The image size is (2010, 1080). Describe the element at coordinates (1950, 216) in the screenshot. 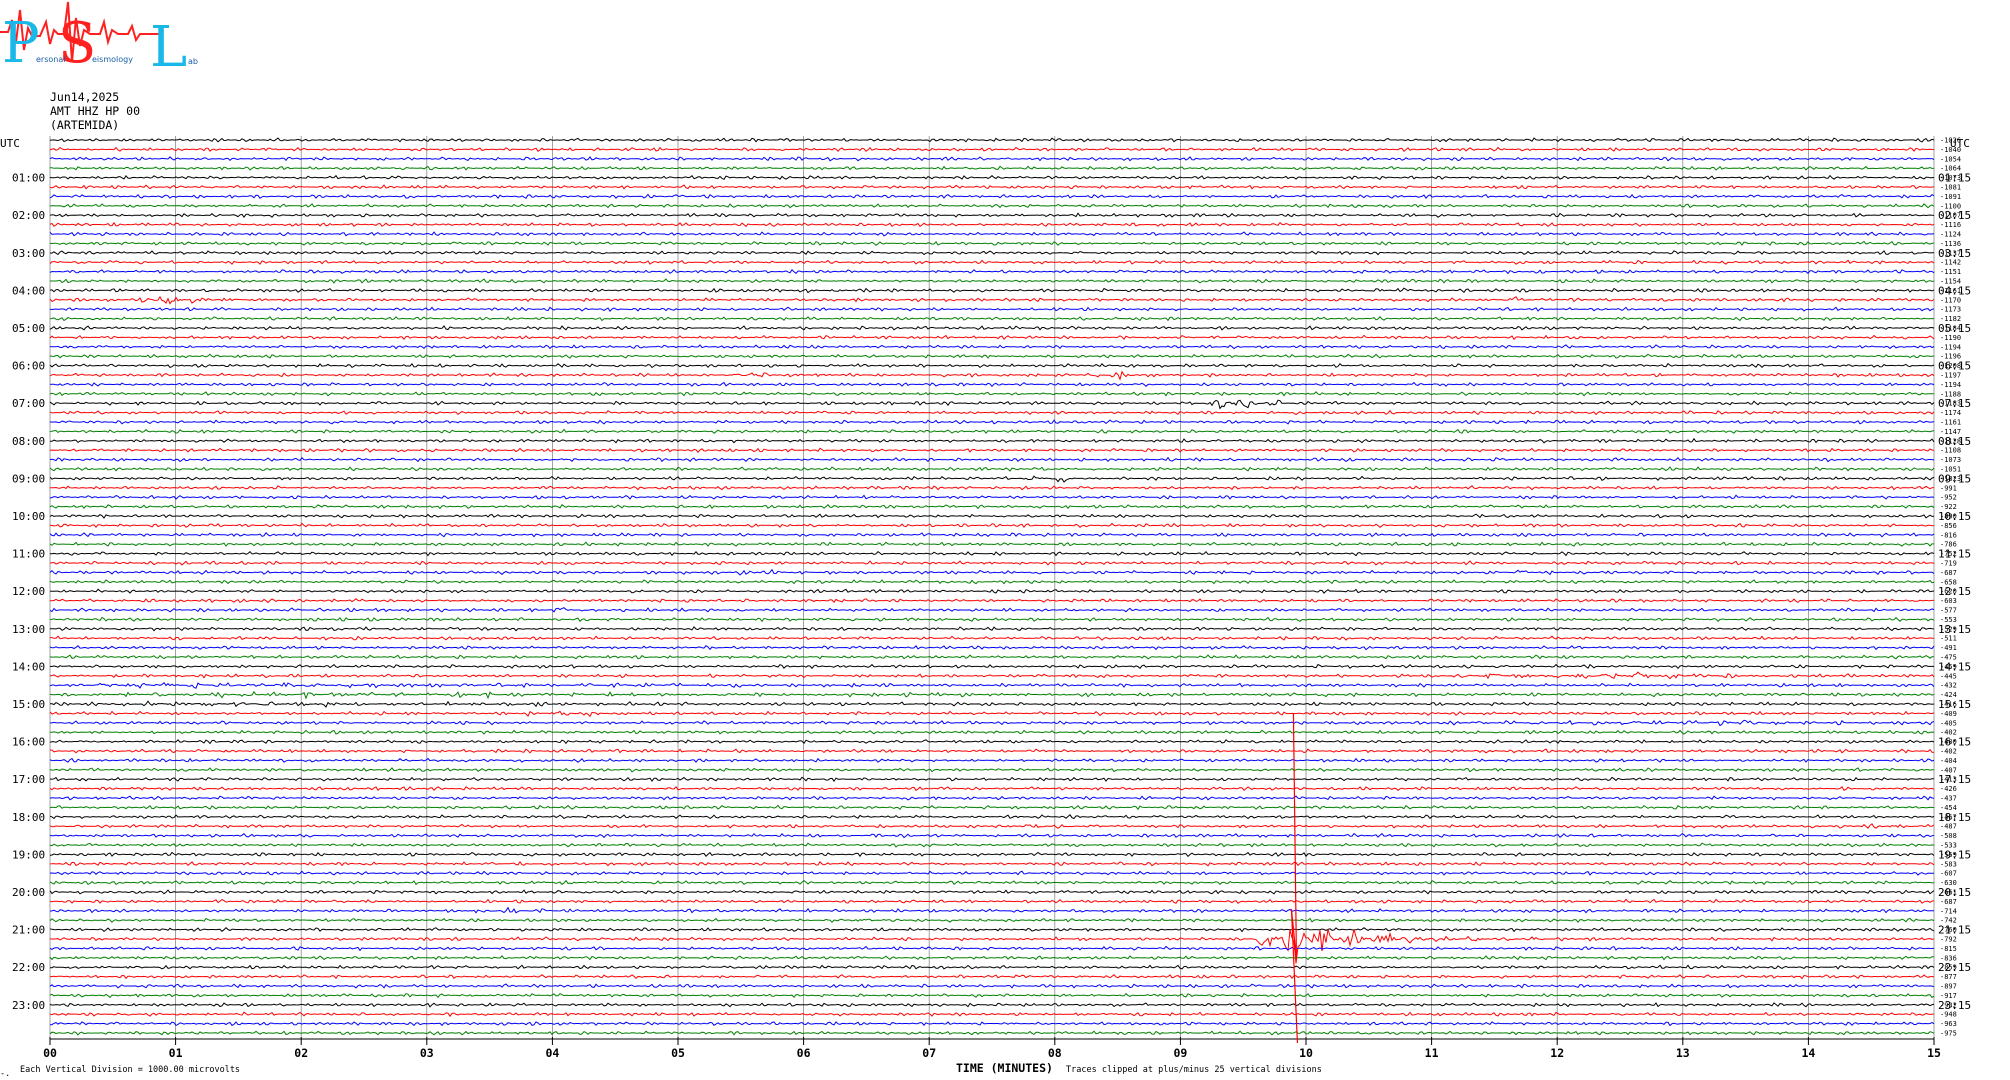

I see `trace-offset-label: -1107` at that location.